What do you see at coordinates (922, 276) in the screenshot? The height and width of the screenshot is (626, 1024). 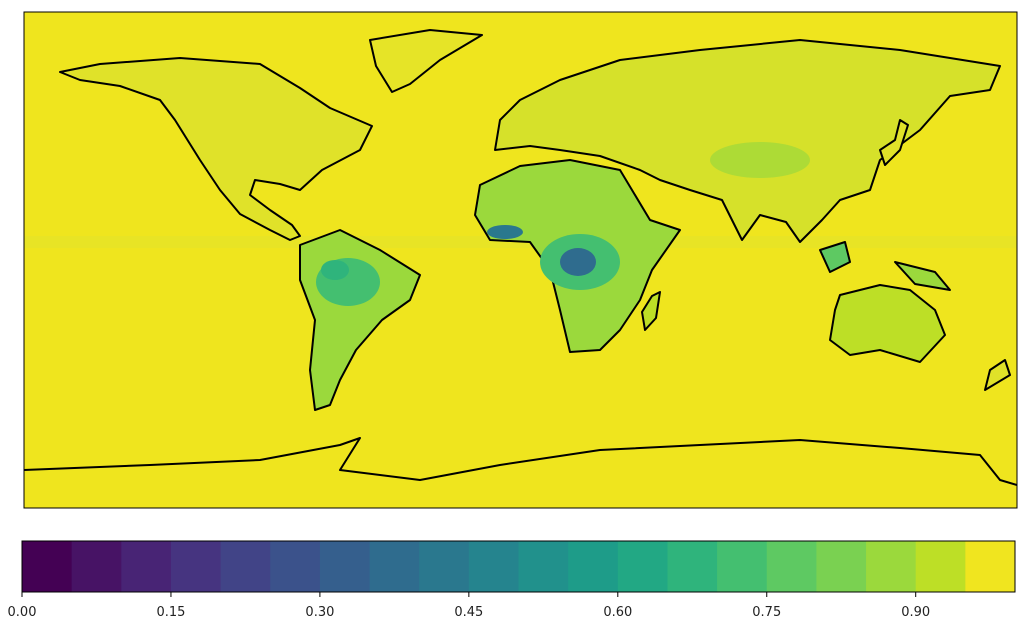 I see `new-guinea` at bounding box center [922, 276].